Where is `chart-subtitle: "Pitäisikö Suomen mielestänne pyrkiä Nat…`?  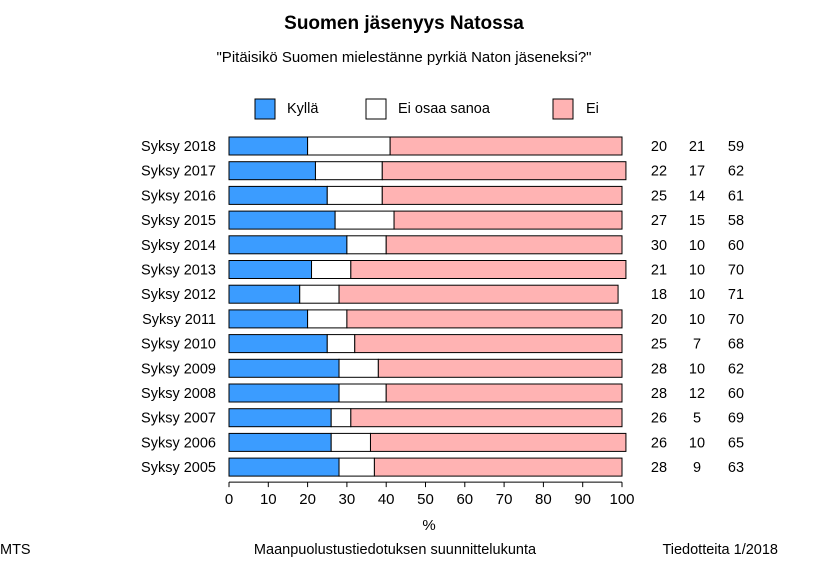 chart-subtitle: "Pitäisikö Suomen mielestänne pyrkiä Nat… is located at coordinates (403, 57).